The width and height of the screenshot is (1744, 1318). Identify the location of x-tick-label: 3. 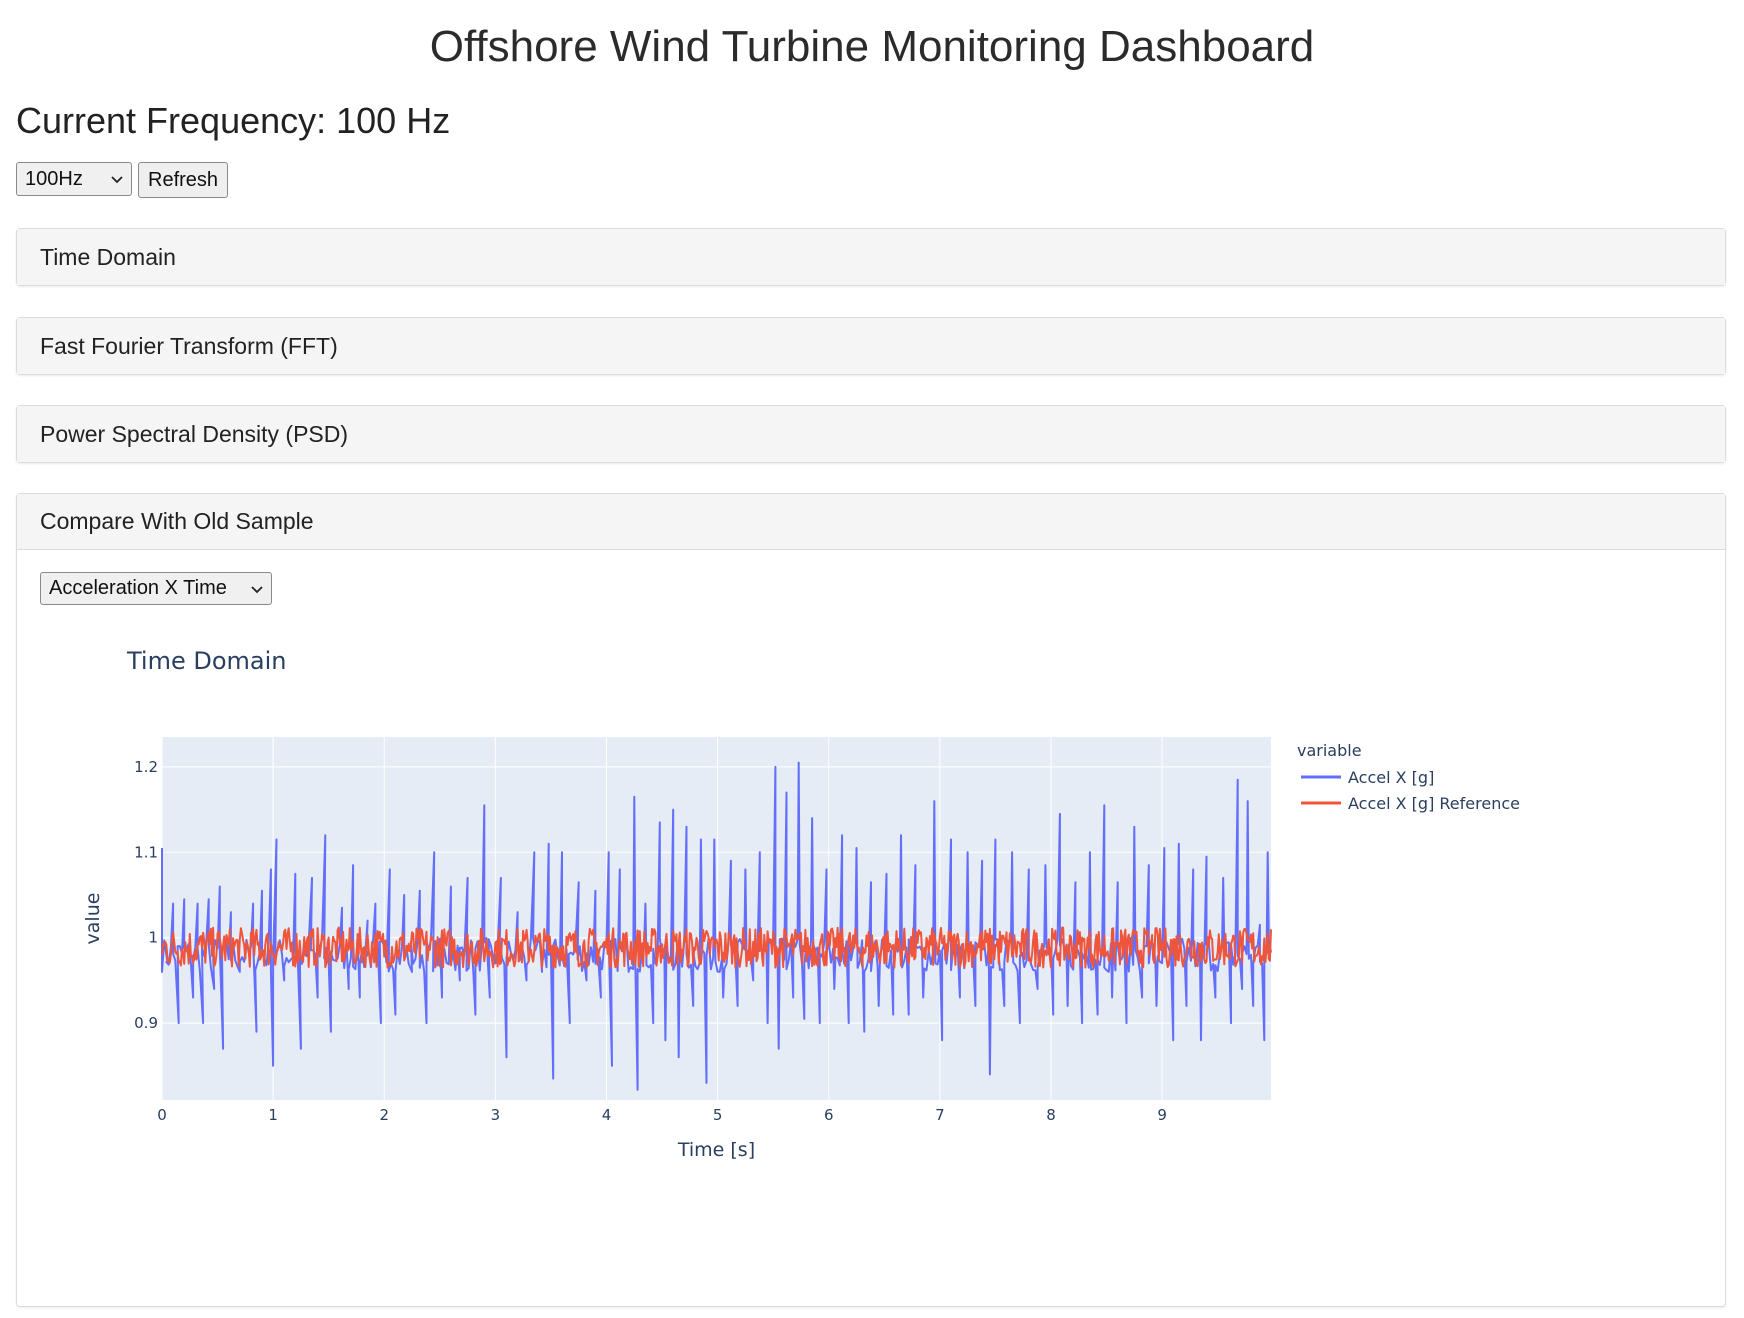
(496, 1115).